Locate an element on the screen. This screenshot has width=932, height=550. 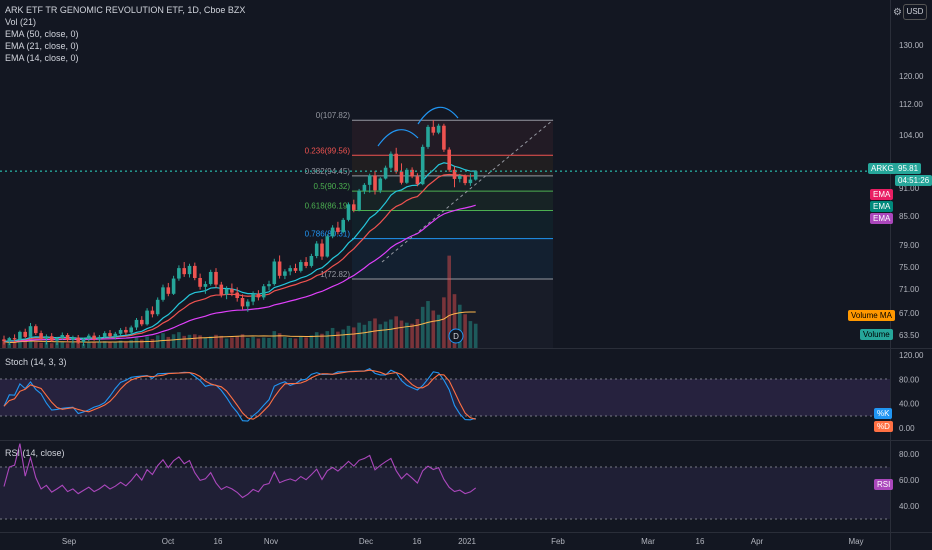
dividend-marker-label: D is located at coordinates (456, 336).